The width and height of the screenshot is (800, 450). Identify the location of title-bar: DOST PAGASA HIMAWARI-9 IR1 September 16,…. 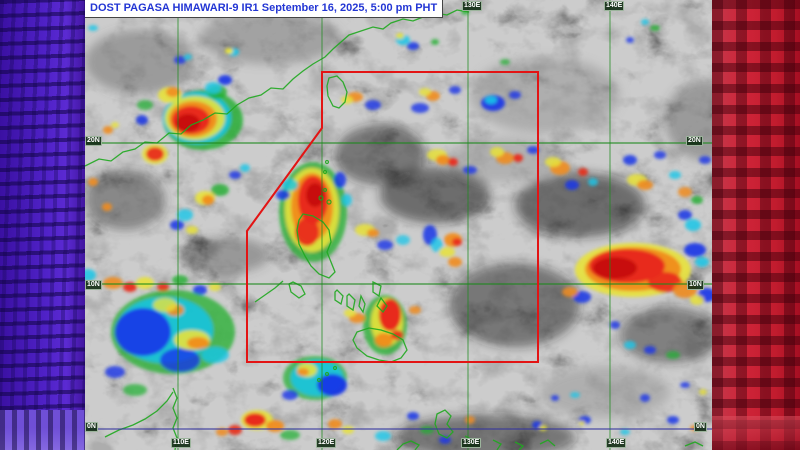
(264, 9).